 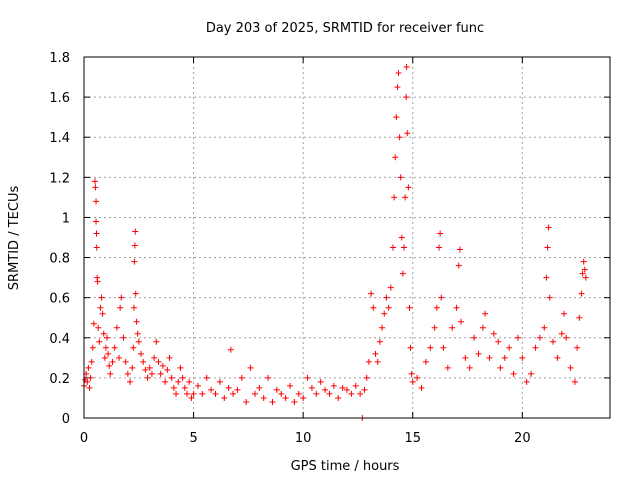 I want to click on x-tick-label: 20, so click(x=522, y=438).